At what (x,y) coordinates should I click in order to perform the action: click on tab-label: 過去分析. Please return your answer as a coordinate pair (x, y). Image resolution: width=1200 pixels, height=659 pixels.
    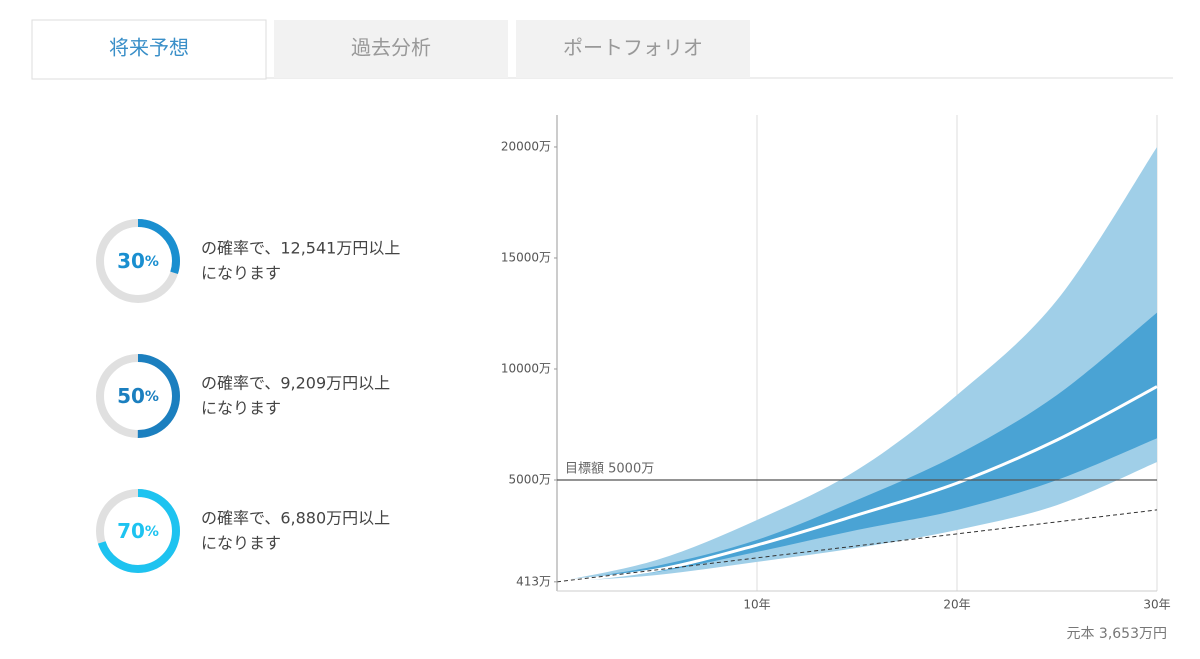
    Looking at the image, I should click on (391, 48).